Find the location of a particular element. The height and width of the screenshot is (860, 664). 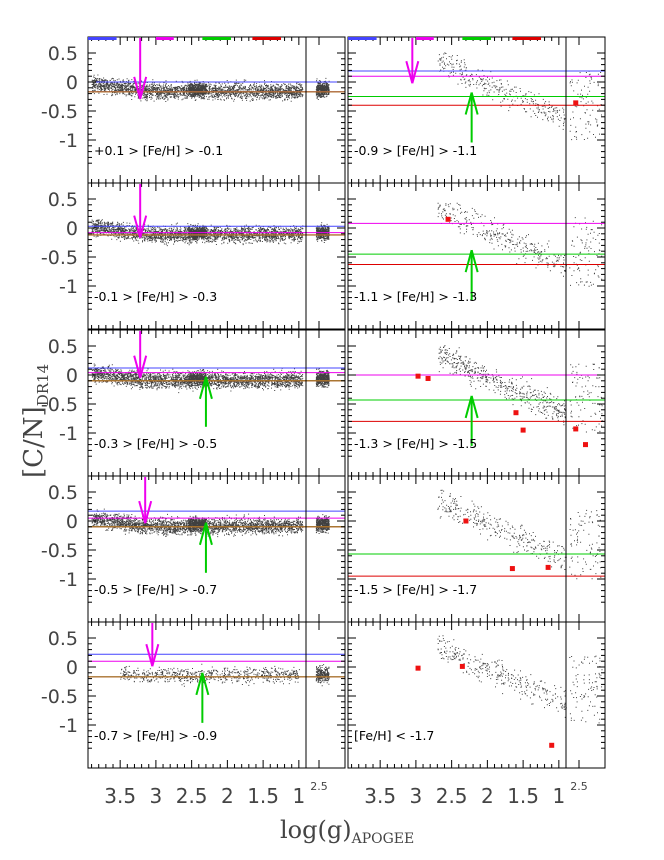

panel-7-dots is located at coordinates (519, 534).